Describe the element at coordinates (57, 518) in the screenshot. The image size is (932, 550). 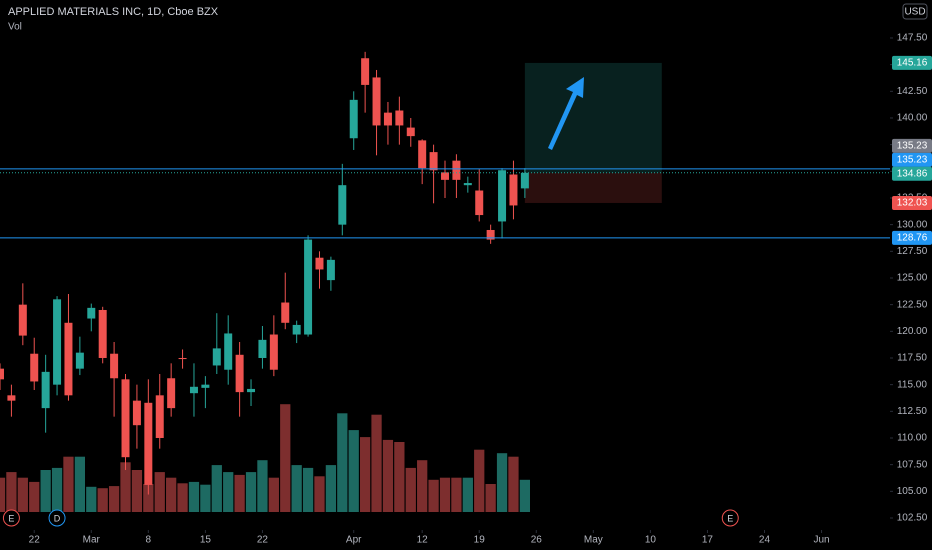
I see `event-label: D` at that location.